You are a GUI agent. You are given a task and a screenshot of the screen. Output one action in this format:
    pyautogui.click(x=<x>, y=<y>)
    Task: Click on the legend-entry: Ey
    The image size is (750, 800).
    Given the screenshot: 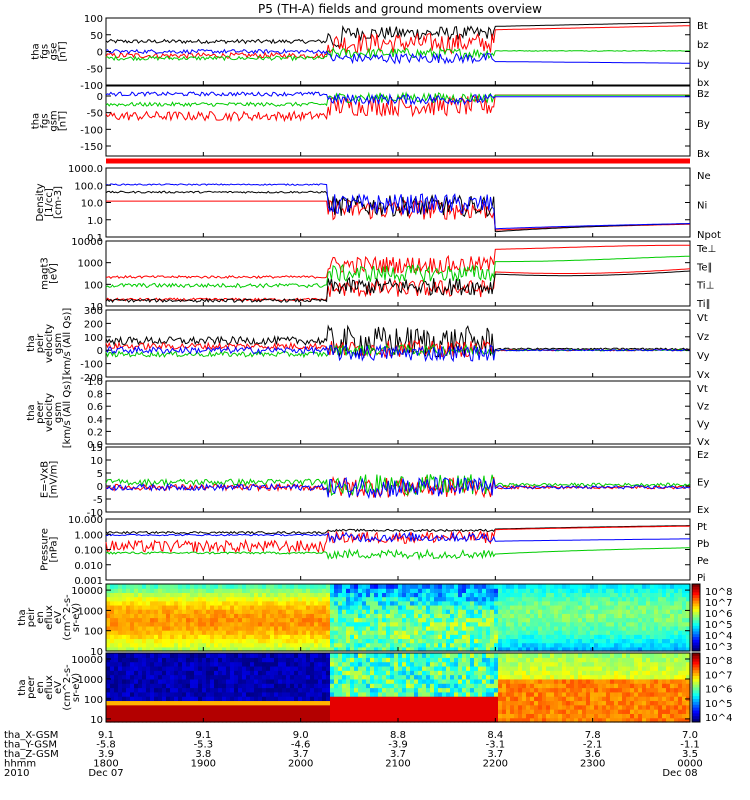 What is the action you would take?
    pyautogui.click(x=703, y=483)
    